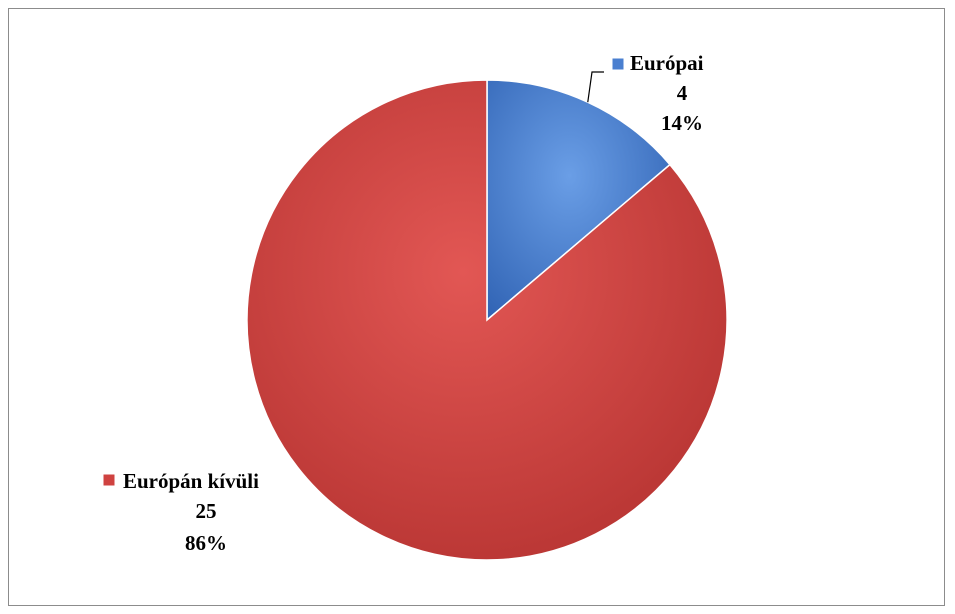 This screenshot has height=614, width=955. What do you see at coordinates (191, 481) in the screenshot?
I see `data-label-name-2: Európán kívüli` at bounding box center [191, 481].